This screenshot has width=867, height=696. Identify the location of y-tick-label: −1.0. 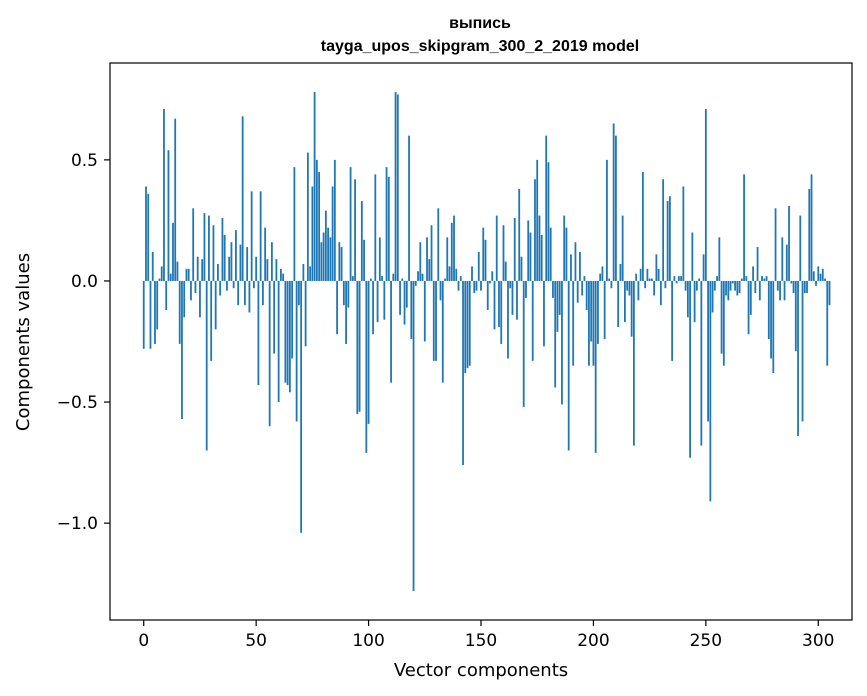
(77, 524).